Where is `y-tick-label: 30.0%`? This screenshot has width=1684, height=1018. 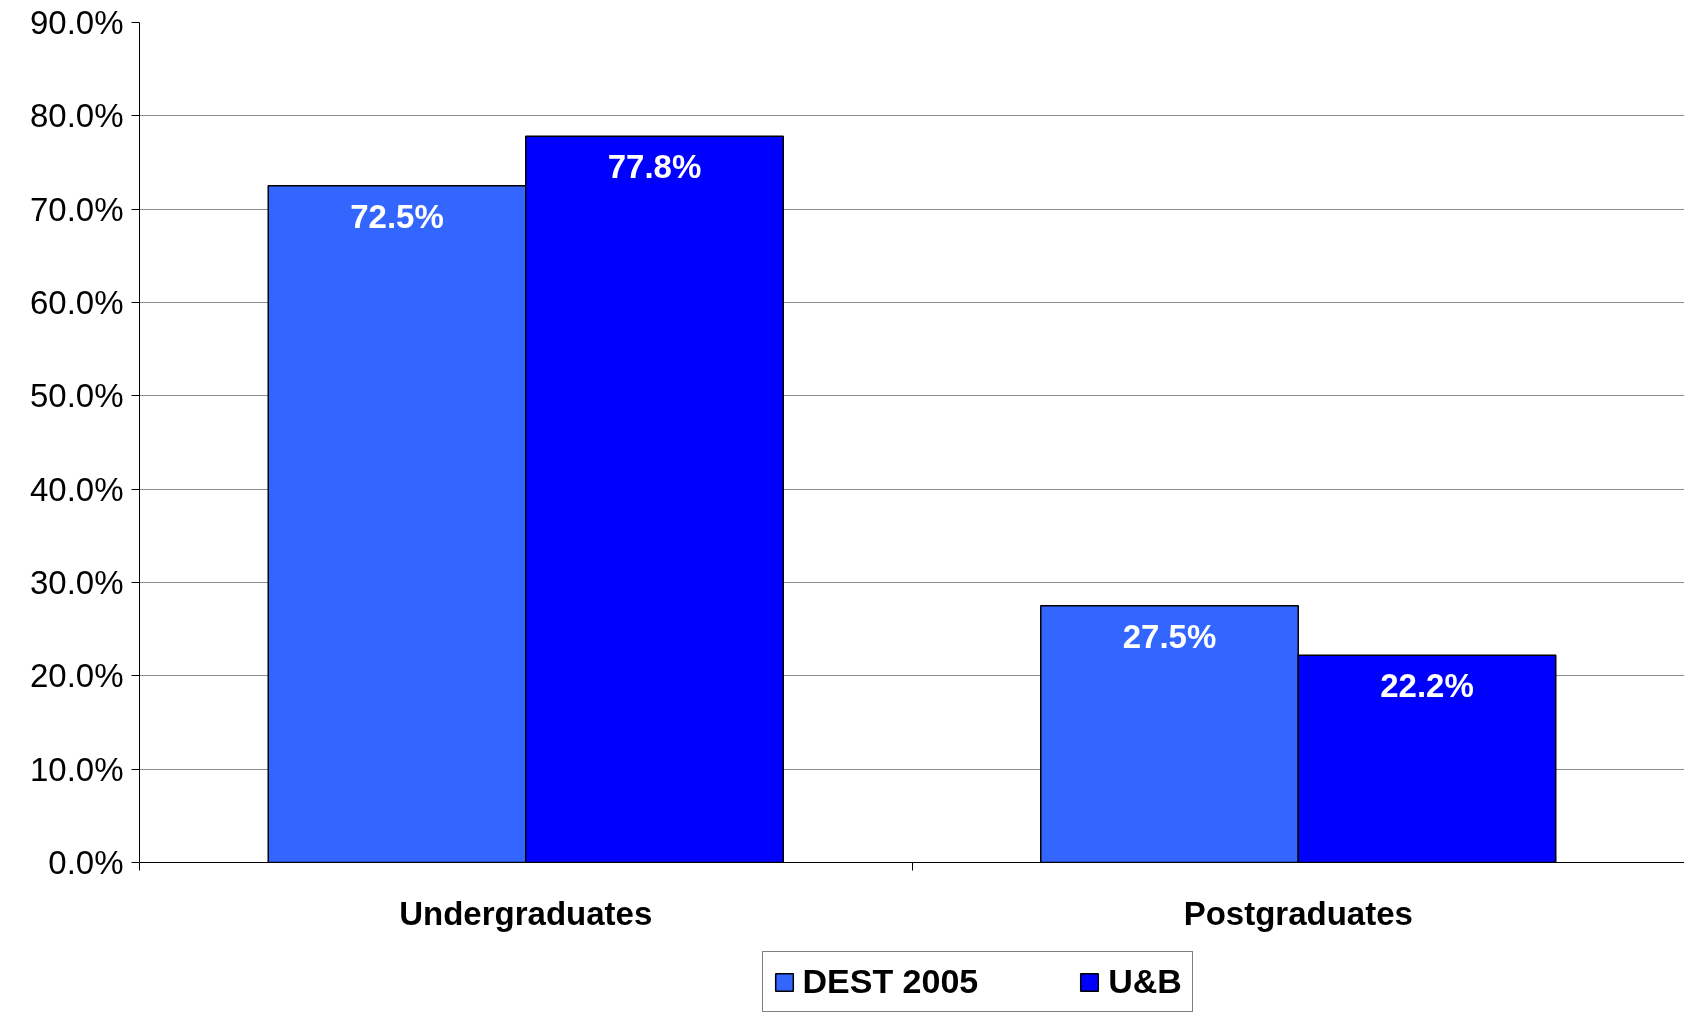
y-tick-label: 30.0% is located at coordinates (76, 582).